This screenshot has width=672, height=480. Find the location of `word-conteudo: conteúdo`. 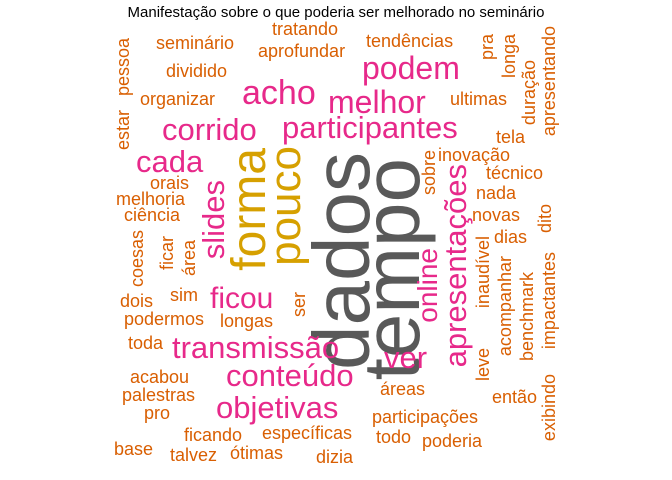

word-conteudo: conteúdo is located at coordinates (290, 375).